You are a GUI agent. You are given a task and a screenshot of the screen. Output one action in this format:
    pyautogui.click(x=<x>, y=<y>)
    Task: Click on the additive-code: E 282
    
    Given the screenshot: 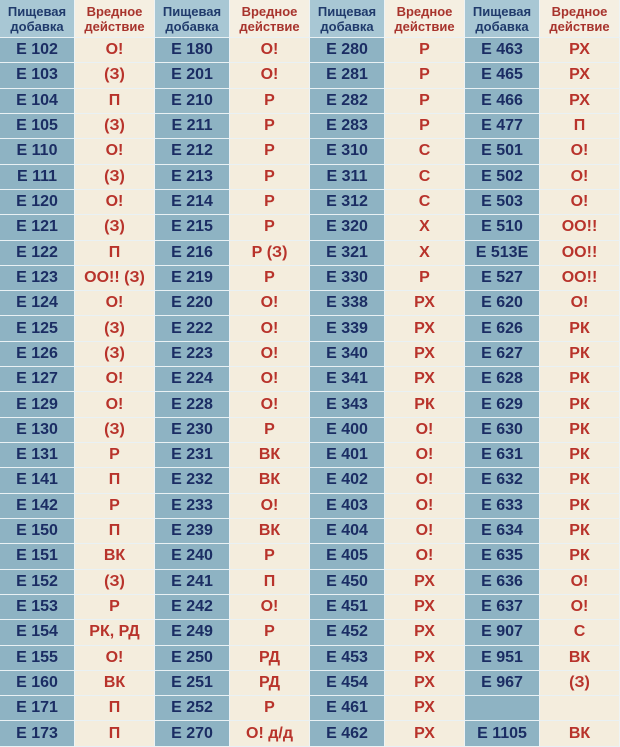 What is the action you would take?
    pyautogui.click(x=347, y=101)
    